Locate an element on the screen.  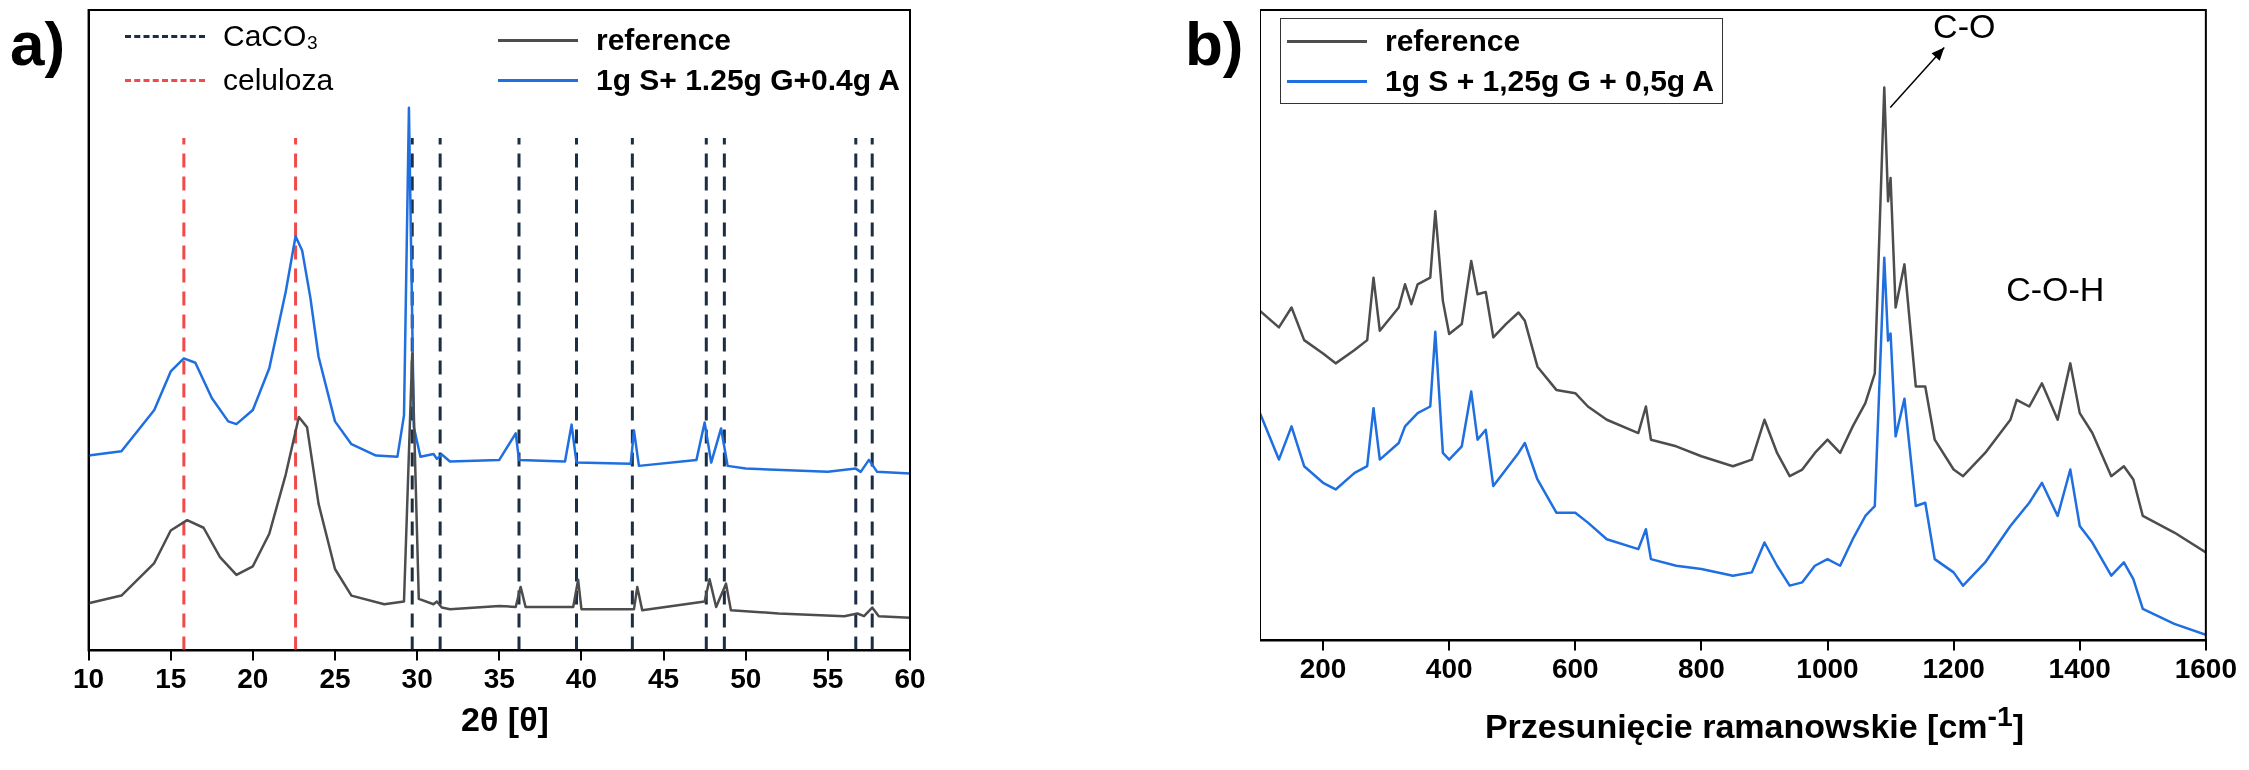
x-tick-label: 60 is located at coordinates (910, 678).